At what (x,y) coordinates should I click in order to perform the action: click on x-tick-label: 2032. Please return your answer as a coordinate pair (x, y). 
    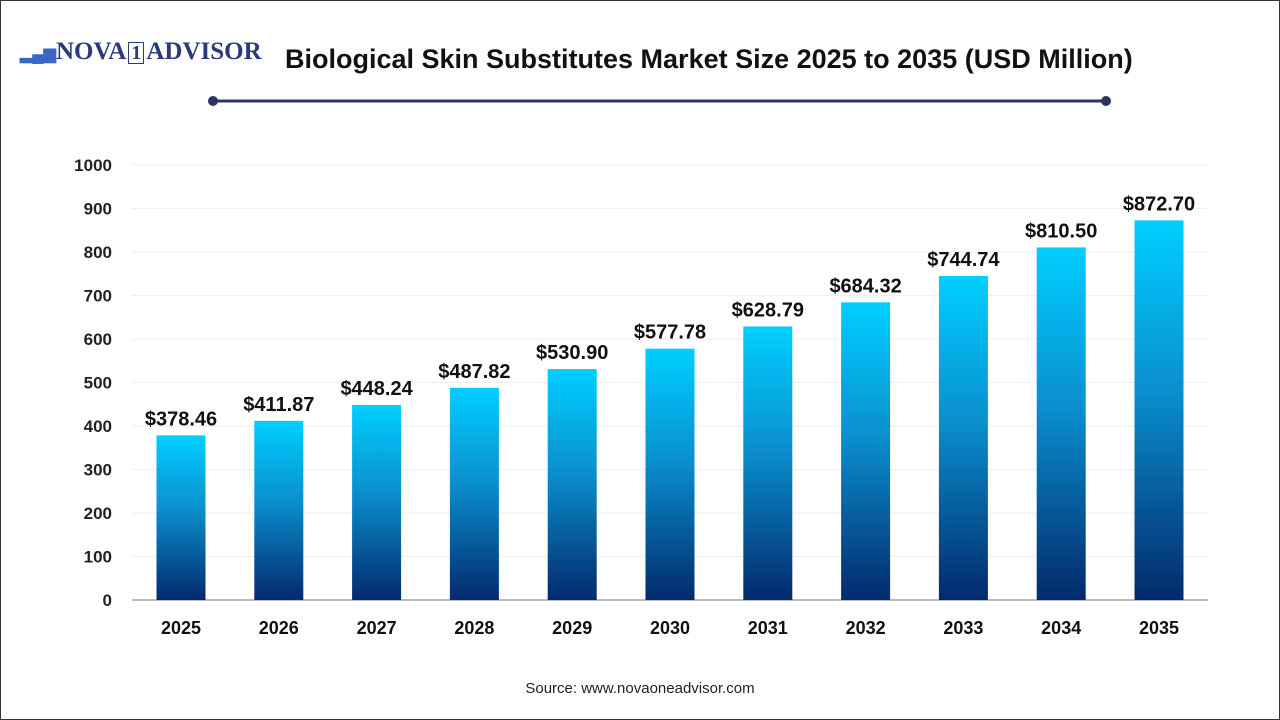
    Looking at the image, I should click on (866, 628).